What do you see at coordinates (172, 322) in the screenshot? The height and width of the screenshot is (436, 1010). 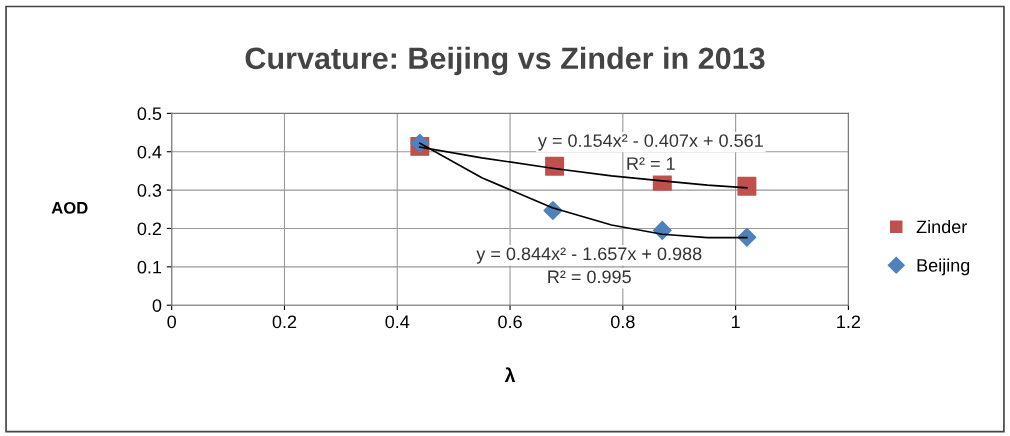 I see `x-tick-label: 0` at bounding box center [172, 322].